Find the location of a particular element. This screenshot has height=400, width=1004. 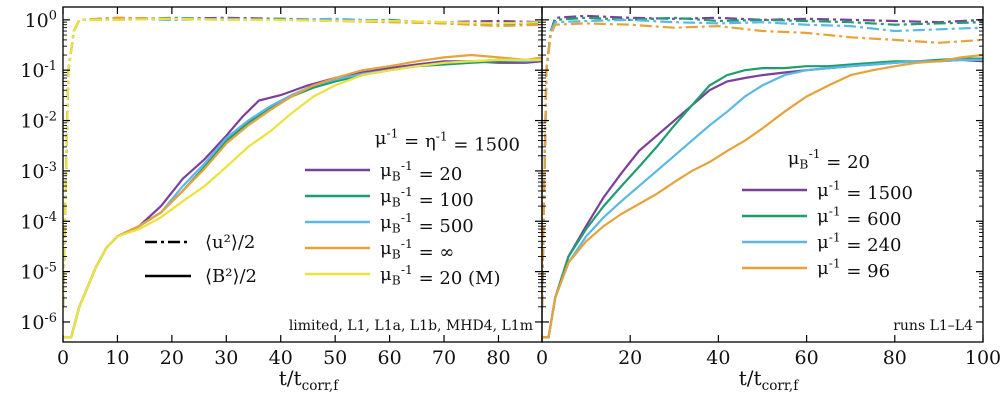

legend-label: μ-1 = 96 is located at coordinates (853, 269).